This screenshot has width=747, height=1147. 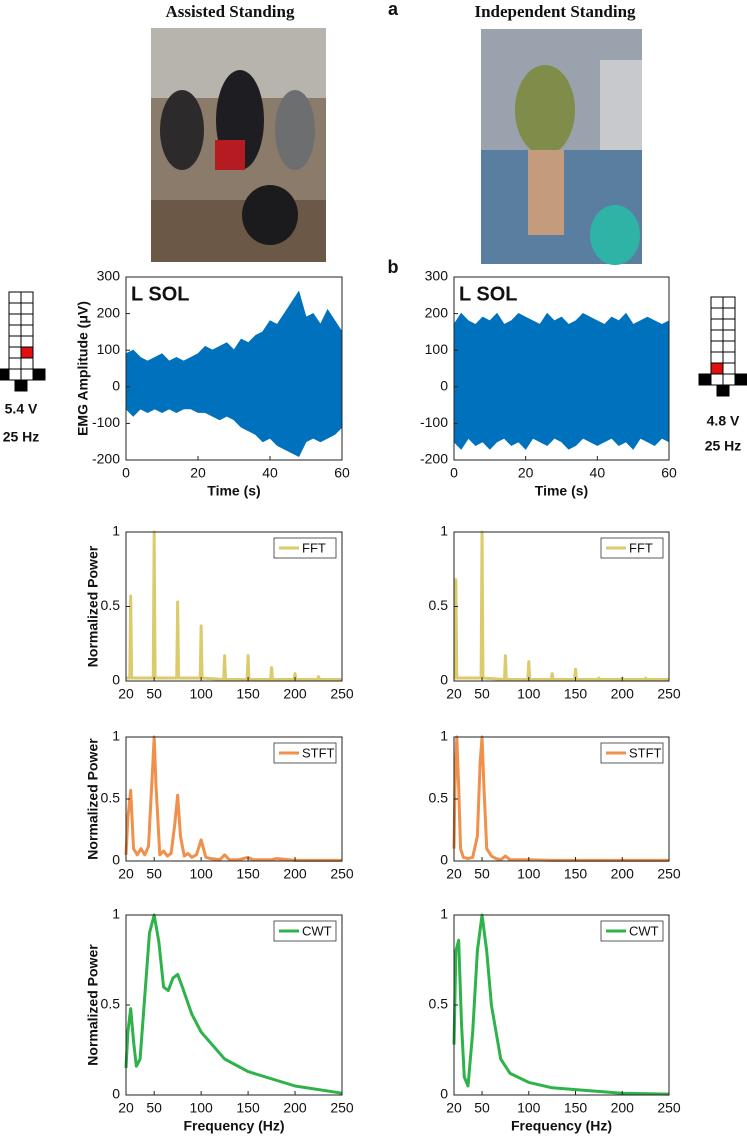 What do you see at coordinates (21, 409) in the screenshot?
I see `stim-voltage: 5.4 V` at bounding box center [21, 409].